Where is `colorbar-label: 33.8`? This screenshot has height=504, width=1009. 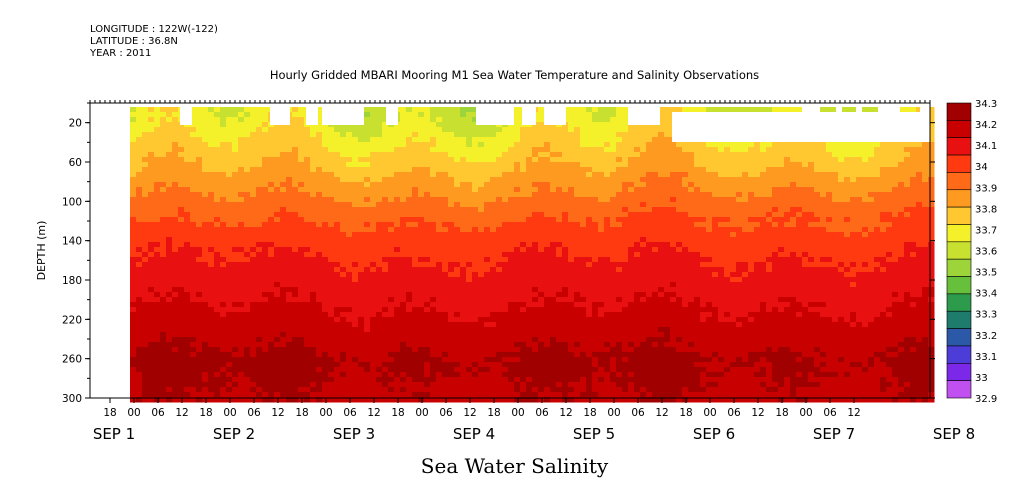 colorbar-label: 33.8 is located at coordinates (986, 209).